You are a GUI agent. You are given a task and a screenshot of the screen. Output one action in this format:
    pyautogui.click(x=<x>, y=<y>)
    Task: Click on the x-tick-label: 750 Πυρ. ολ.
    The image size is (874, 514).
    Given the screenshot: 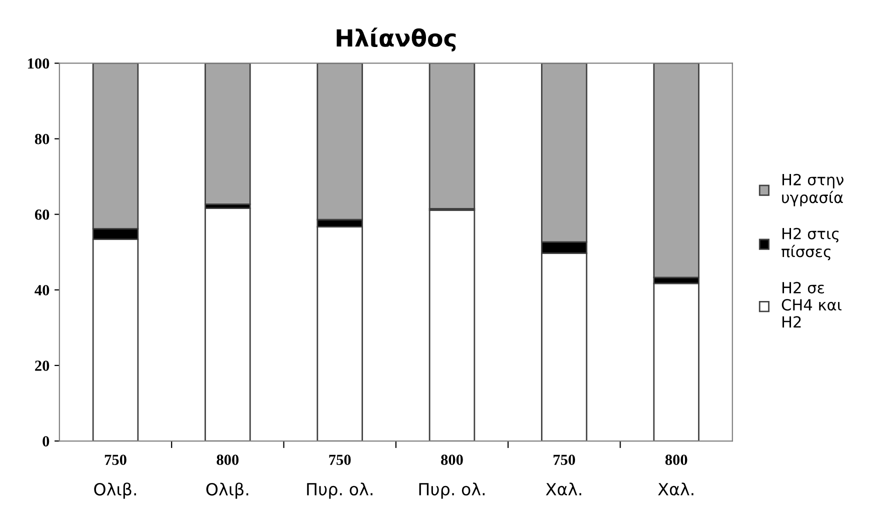 What is the action you would take?
    pyautogui.click(x=339, y=476)
    